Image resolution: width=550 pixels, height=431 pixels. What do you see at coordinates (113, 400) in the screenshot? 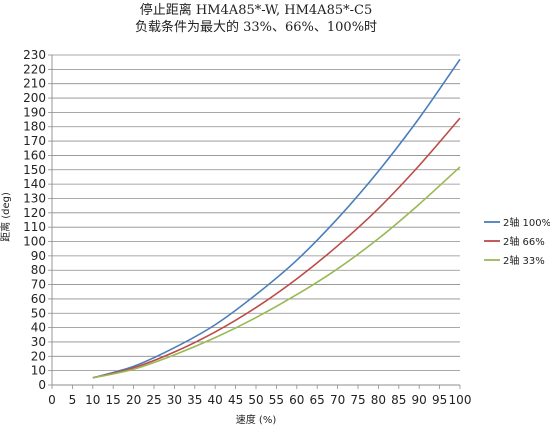
I see `x-tick-label: 15` at bounding box center [113, 400].